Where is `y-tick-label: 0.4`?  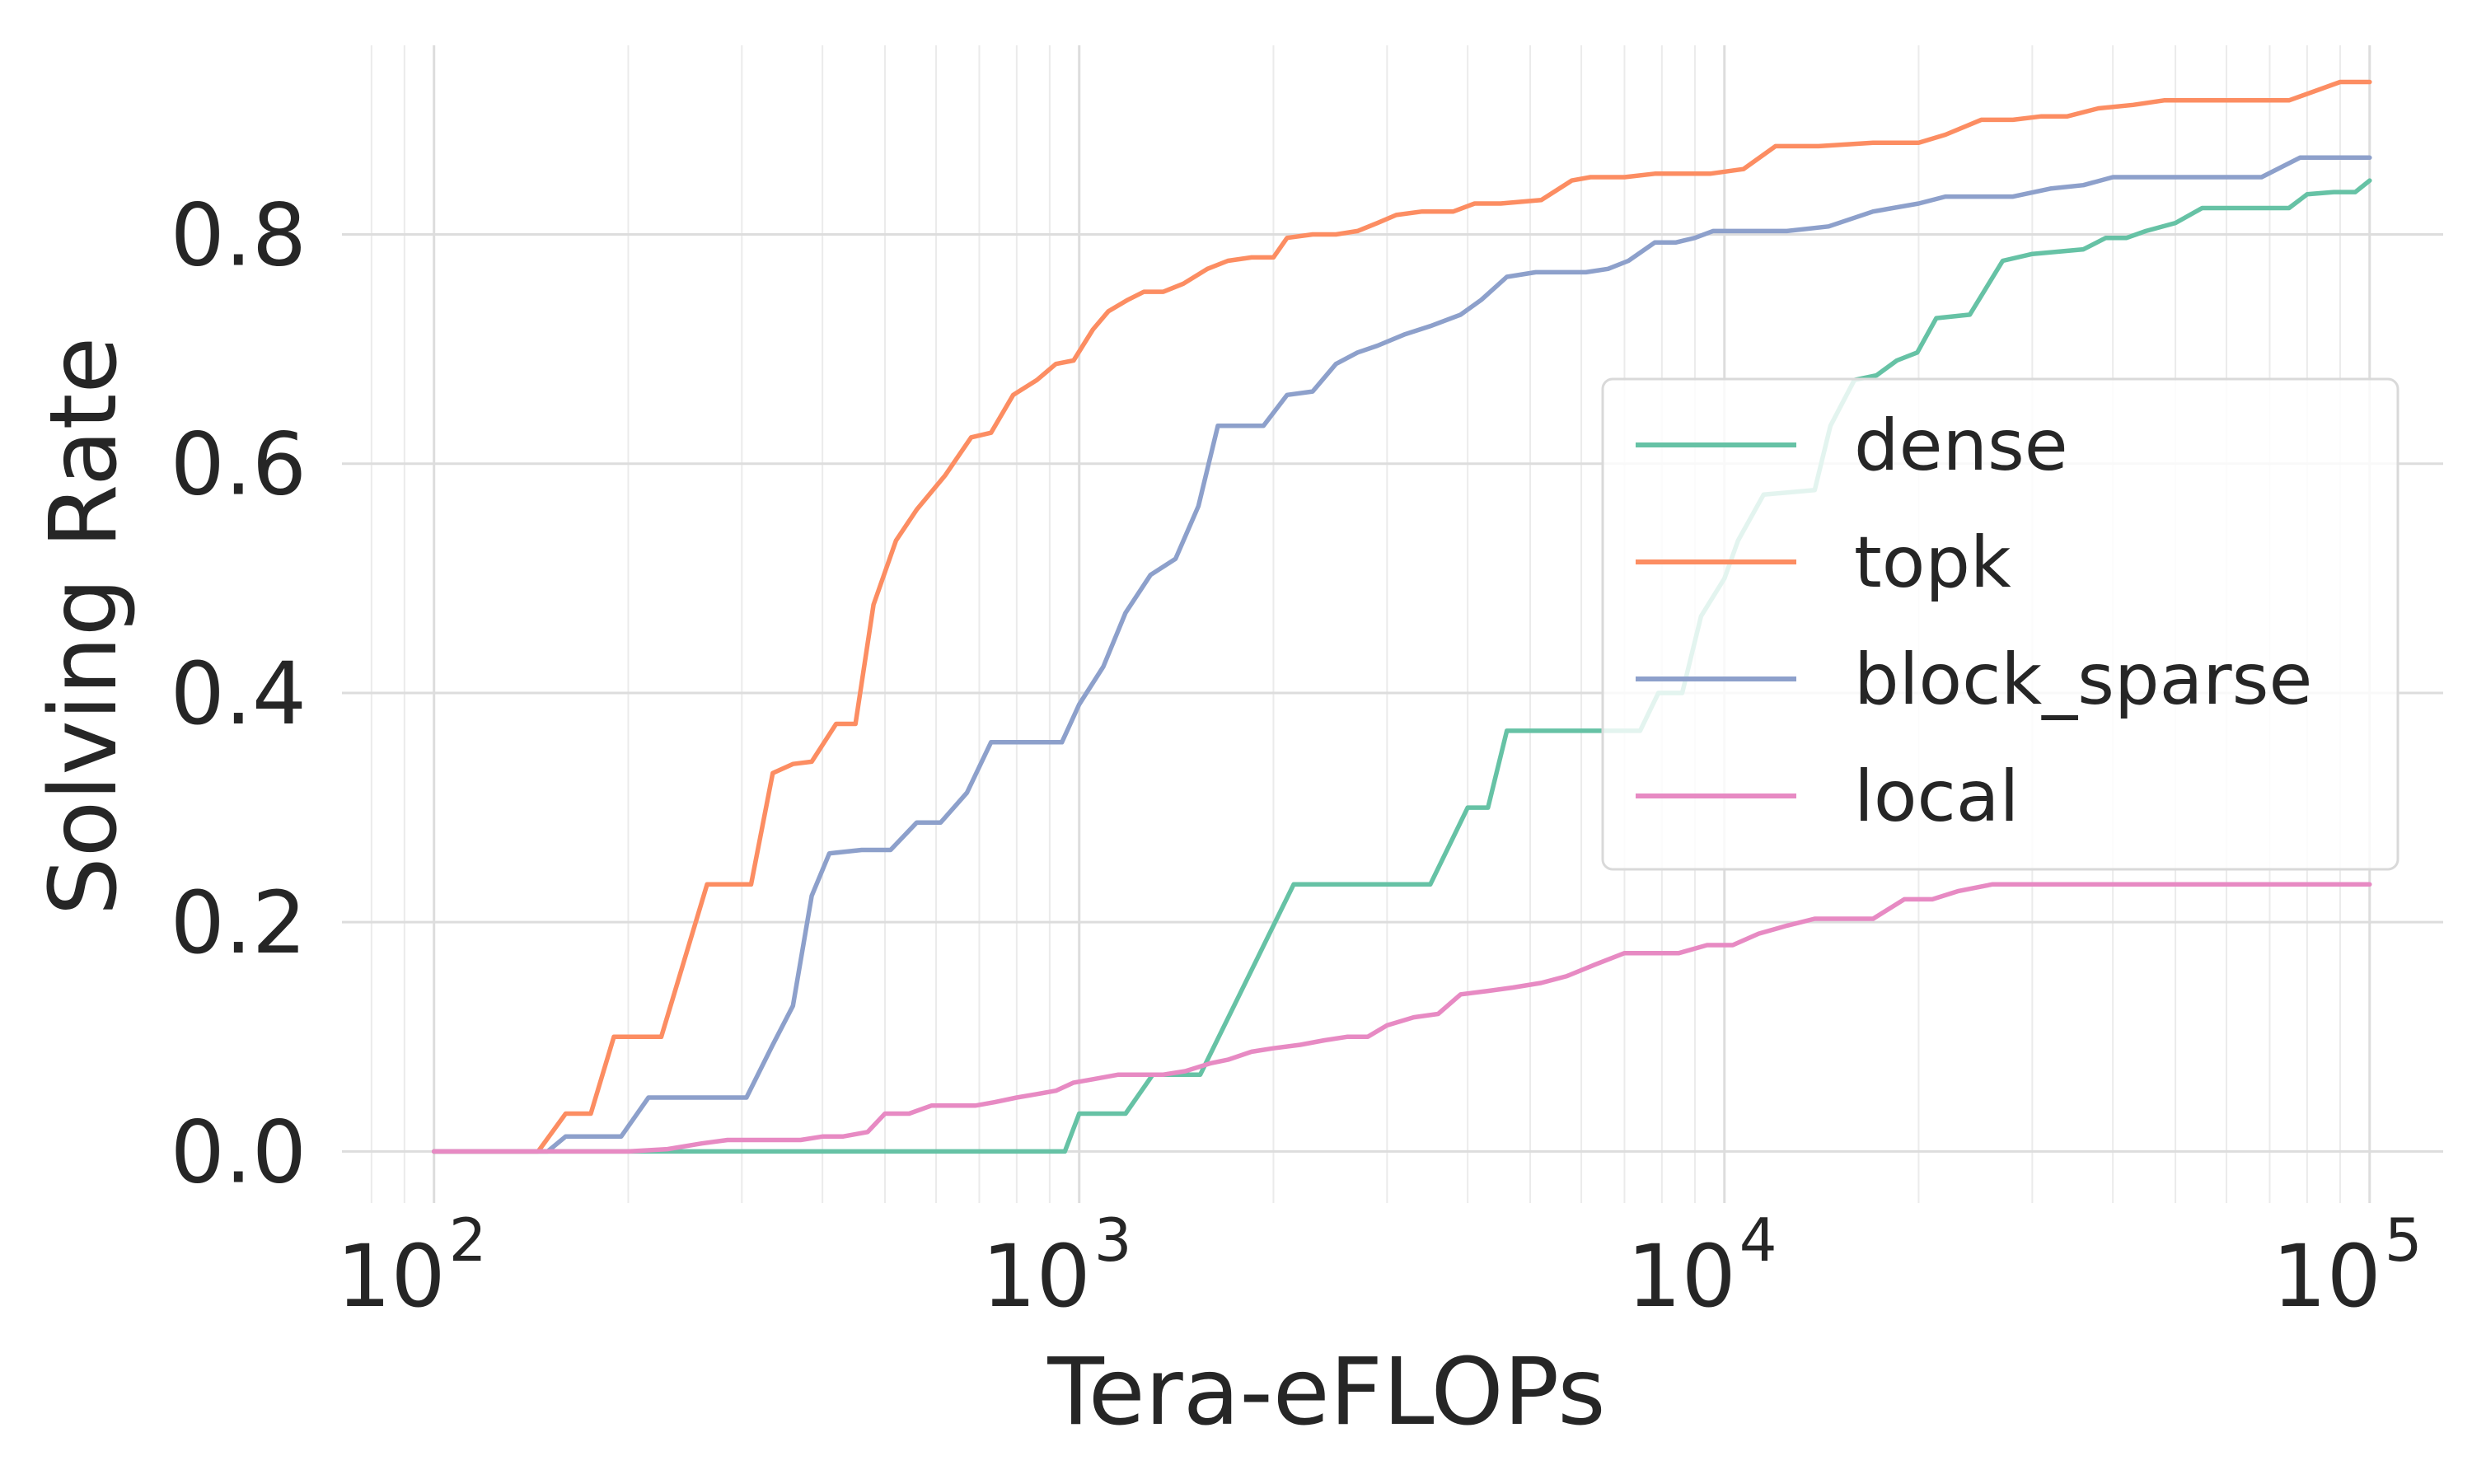 y-tick-label: 0.4 is located at coordinates (239, 694).